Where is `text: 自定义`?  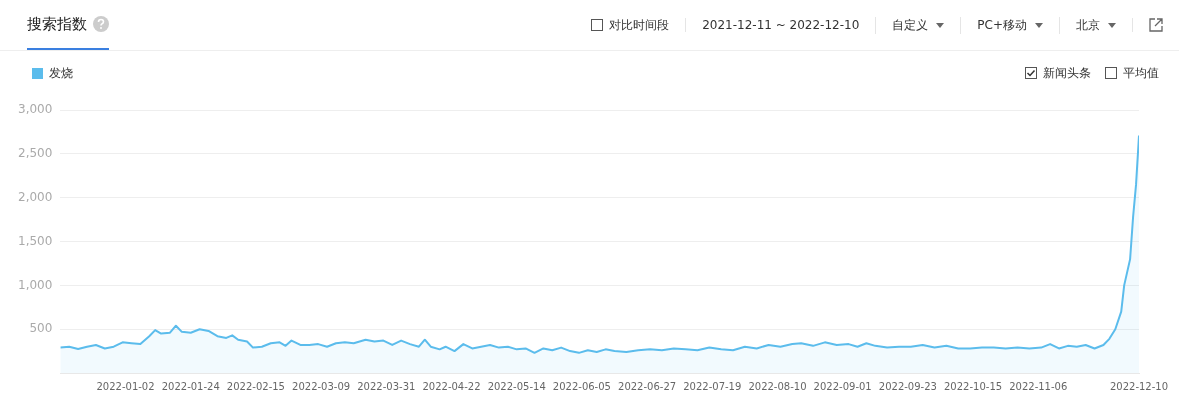
text: 自定义 is located at coordinates (918, 25).